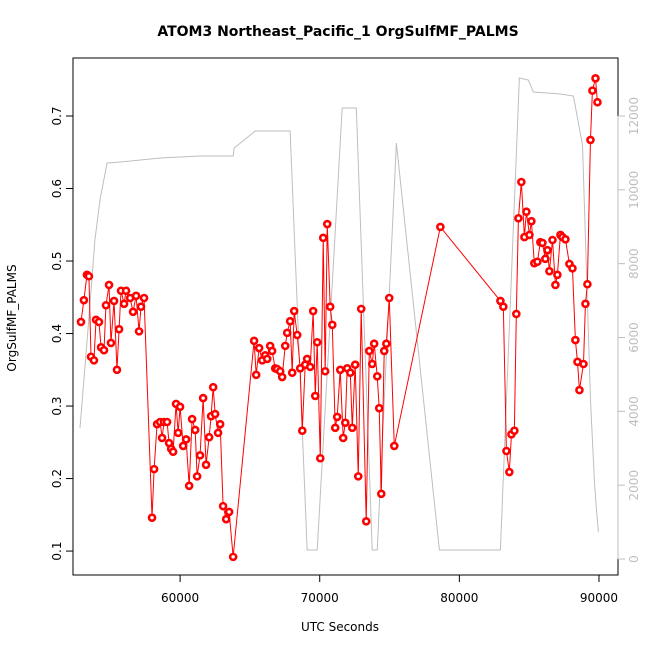 The height and width of the screenshot is (650, 650). I want to click on y2-tick-label: 10000, so click(634, 190).